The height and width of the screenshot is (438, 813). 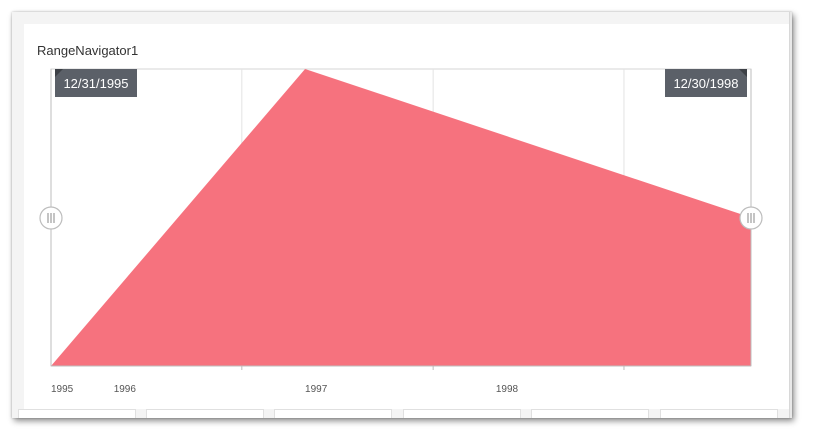 What do you see at coordinates (285, 389) in the screenshot?
I see `x-tick-labels: 1995 1996 1997 1998` at bounding box center [285, 389].